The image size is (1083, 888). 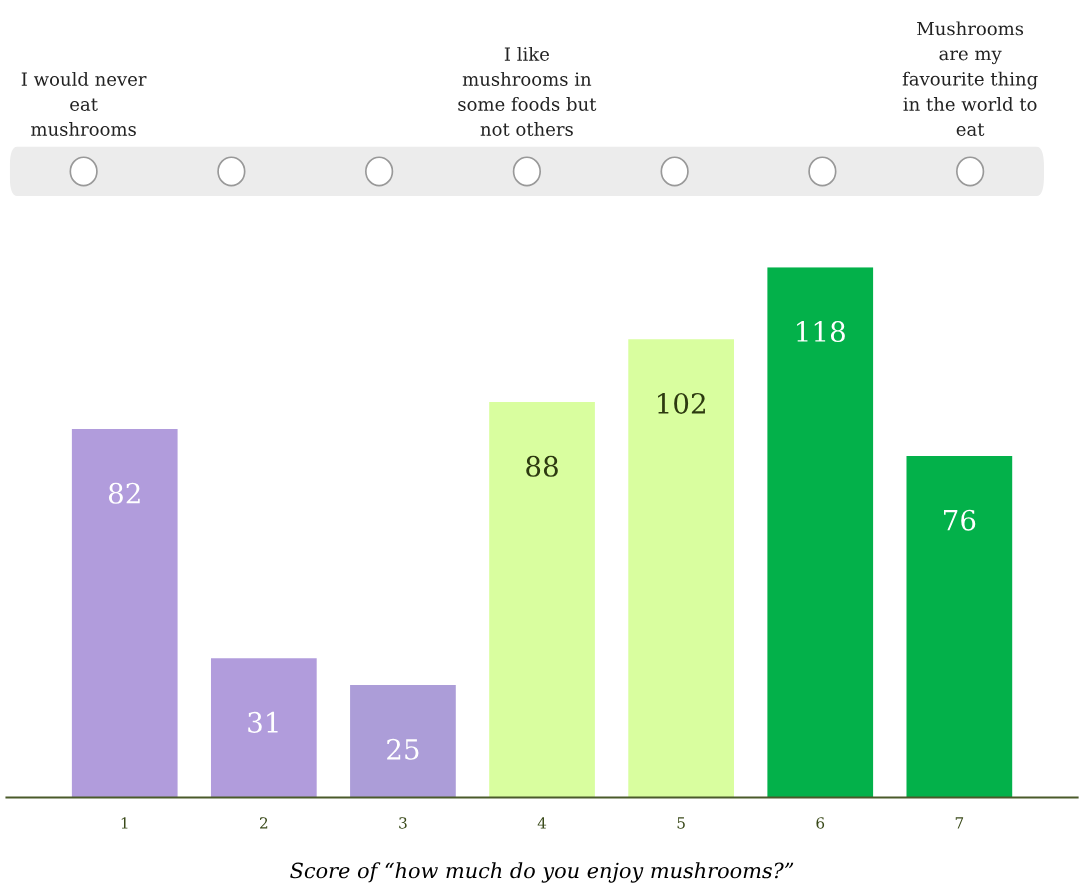 I want to click on data-label: 25, so click(x=403, y=749).